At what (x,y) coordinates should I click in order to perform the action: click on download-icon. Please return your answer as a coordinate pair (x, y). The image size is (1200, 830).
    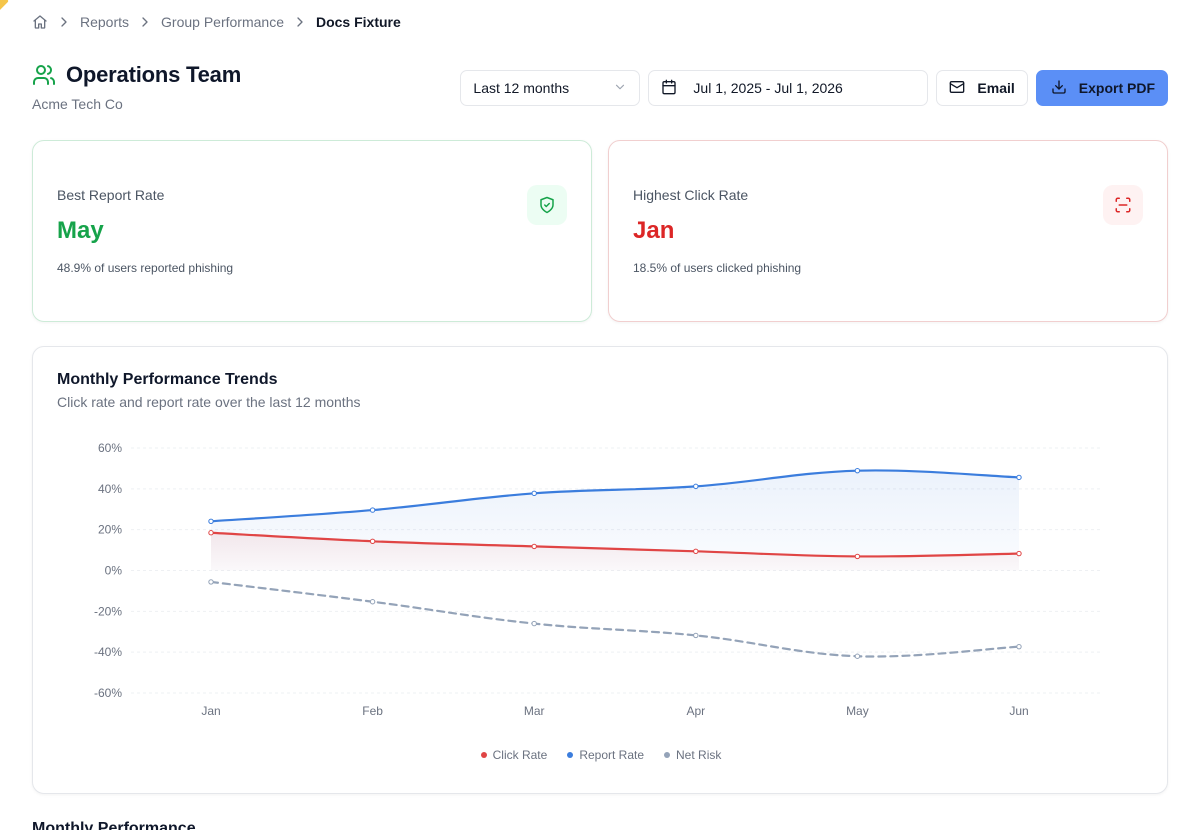
    Looking at the image, I should click on (1059, 88).